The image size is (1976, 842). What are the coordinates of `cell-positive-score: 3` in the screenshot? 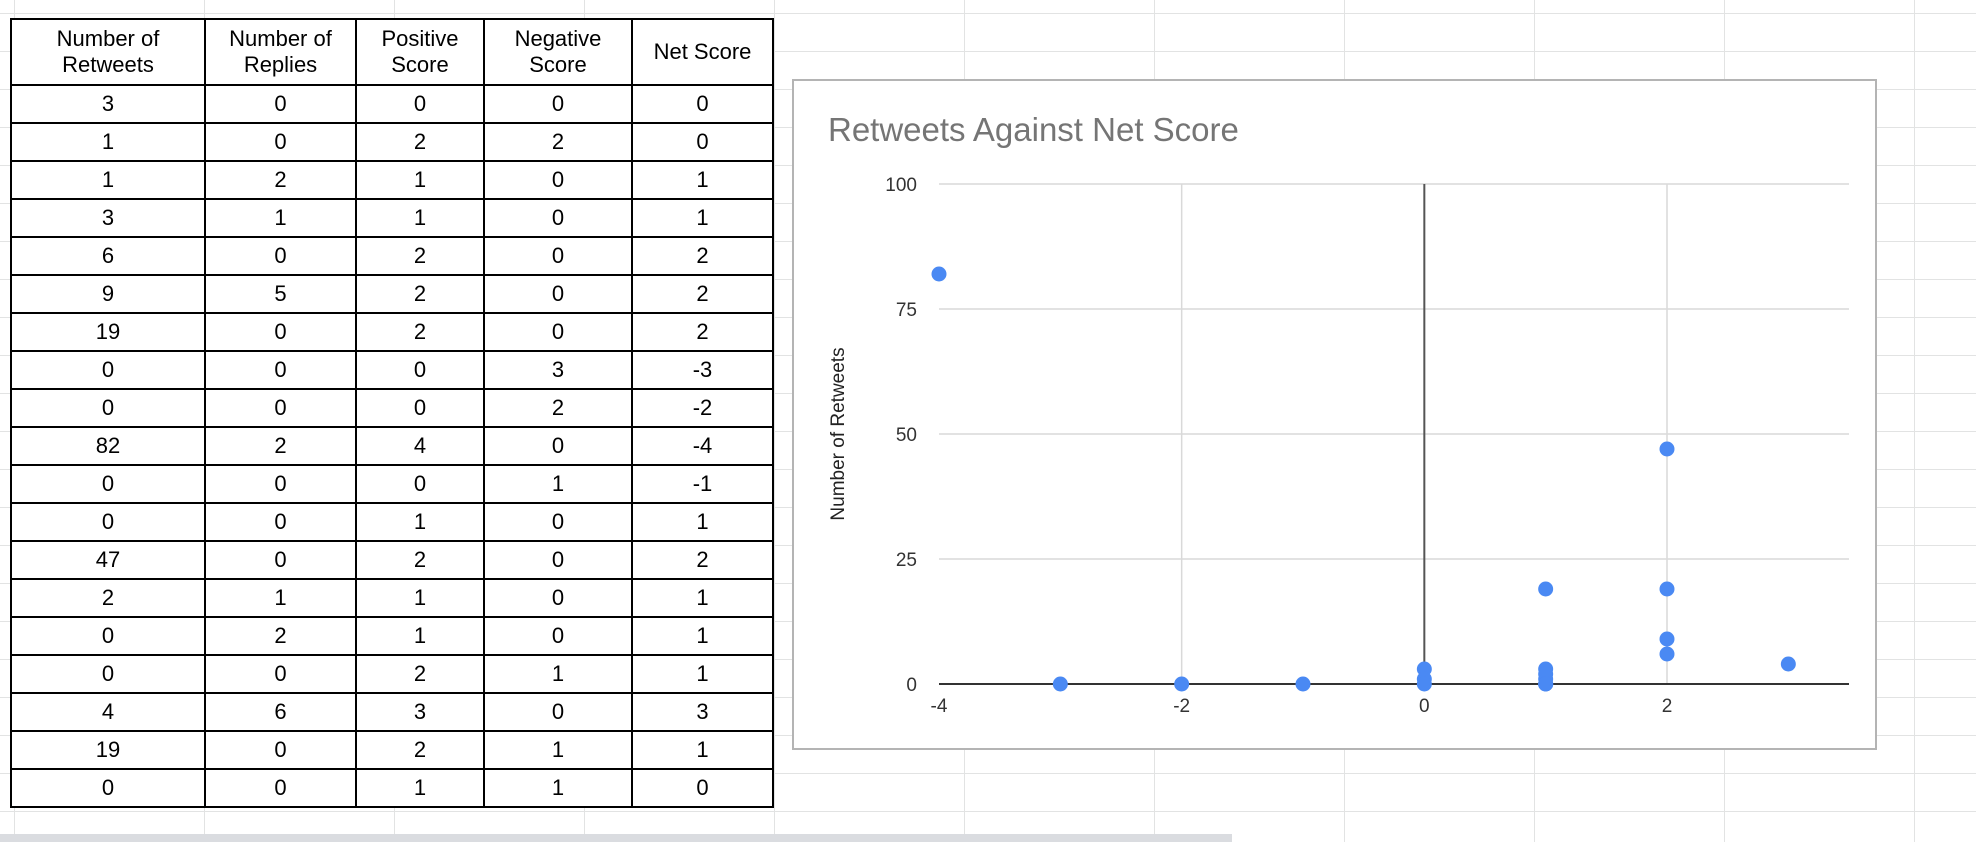 It's located at (420, 712).